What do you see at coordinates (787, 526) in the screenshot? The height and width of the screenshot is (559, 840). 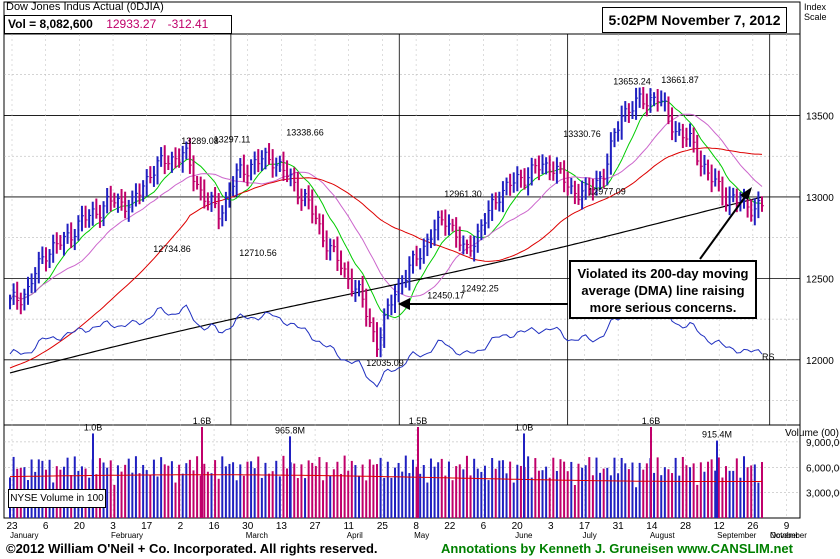 I see `date-tick-label: 9` at bounding box center [787, 526].